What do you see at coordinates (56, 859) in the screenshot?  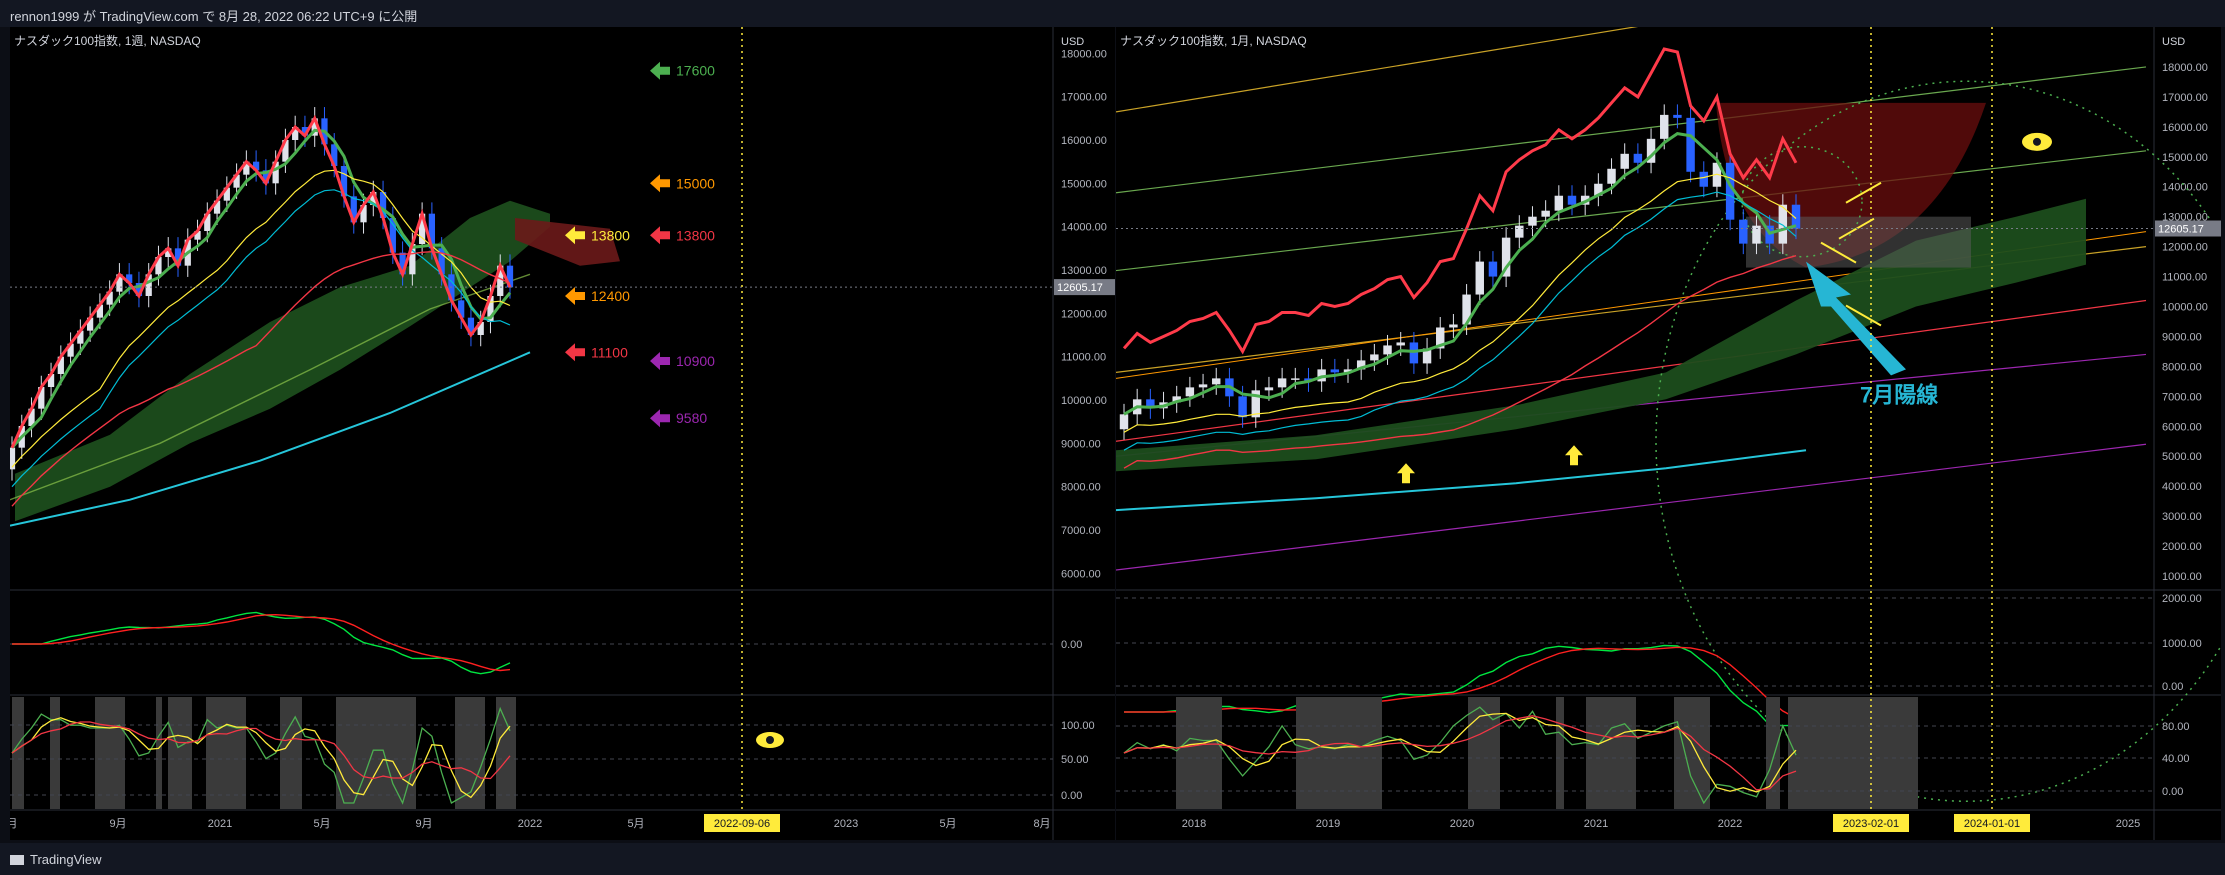 I see `tradingview-logo: TradingView` at bounding box center [56, 859].